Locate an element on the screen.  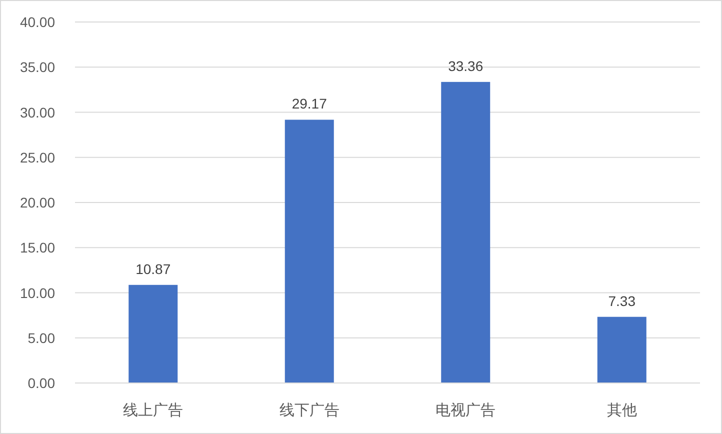
x-tick-label: 线下广告 is located at coordinates (309, 410).